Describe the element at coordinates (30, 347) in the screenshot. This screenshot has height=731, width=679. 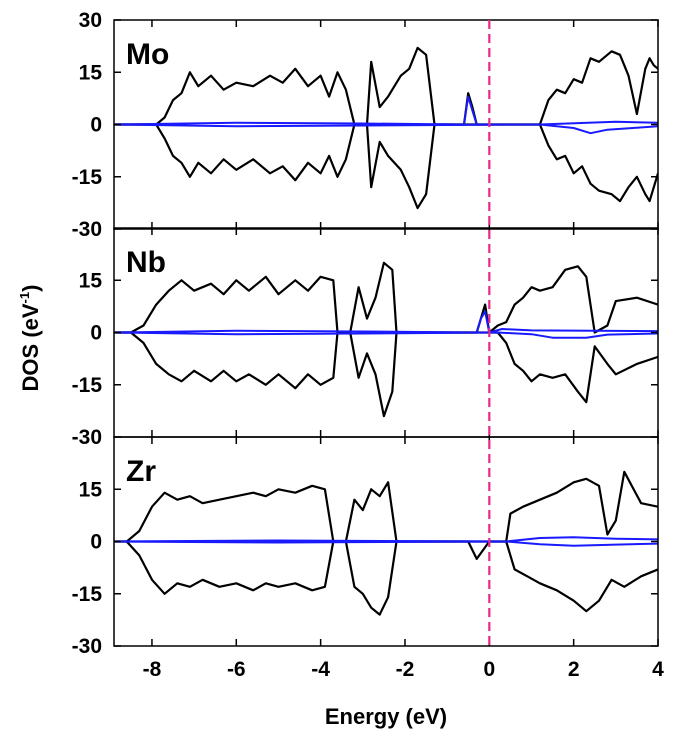
I see `y-axis-title-main: DOS (eV` at that location.